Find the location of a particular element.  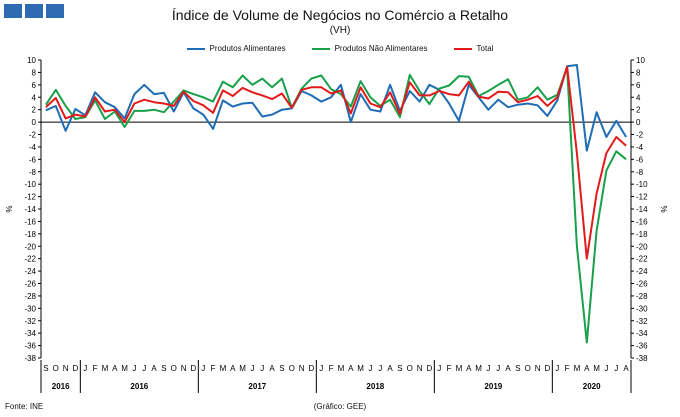

y-tick-label-right: -34 is located at coordinates (642, 333).